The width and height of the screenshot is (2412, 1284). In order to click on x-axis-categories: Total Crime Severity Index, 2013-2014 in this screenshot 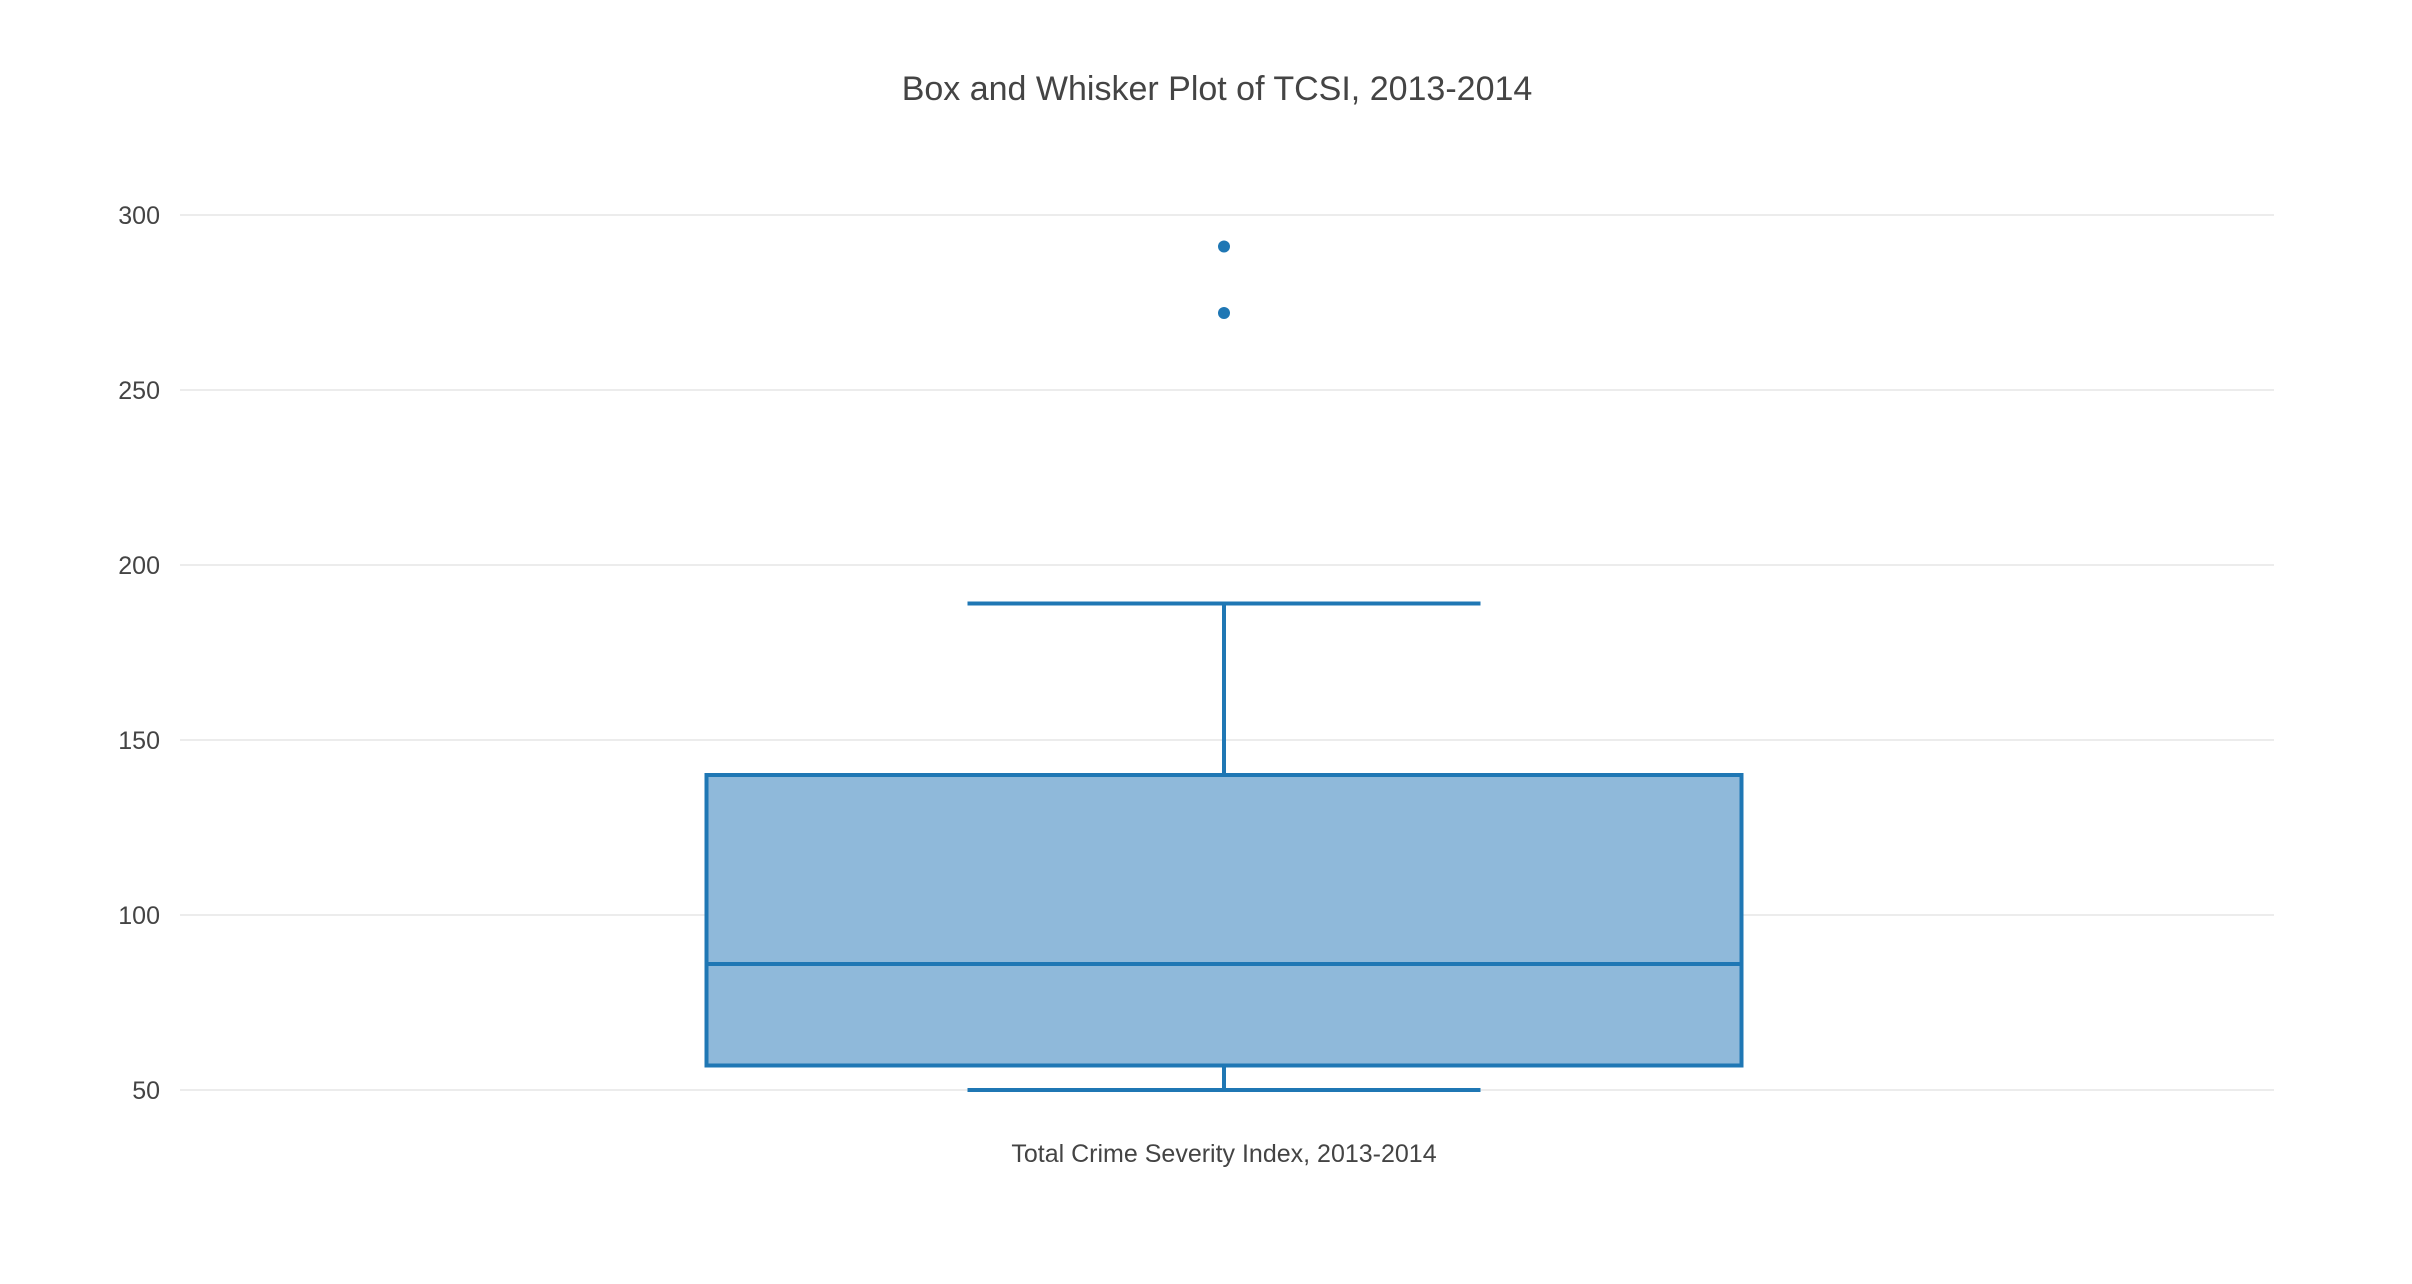, I will do `click(1223, 1154)`.